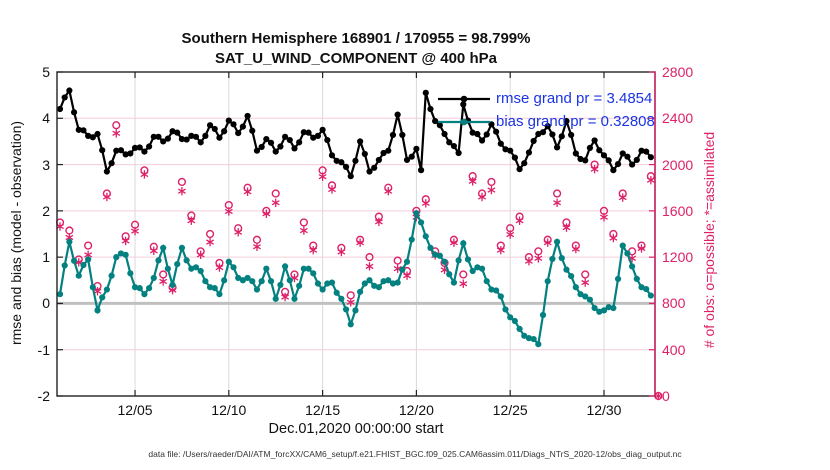  Describe the element at coordinates (678, 118) in the screenshot. I see `y-right-tick-2400: 2400` at that location.